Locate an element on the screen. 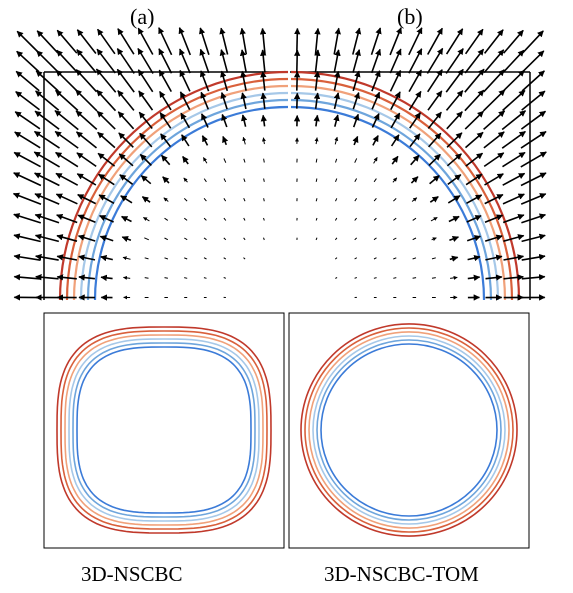 This screenshot has width=573, height=593. panel-a-label: (a) is located at coordinates (142, 16).